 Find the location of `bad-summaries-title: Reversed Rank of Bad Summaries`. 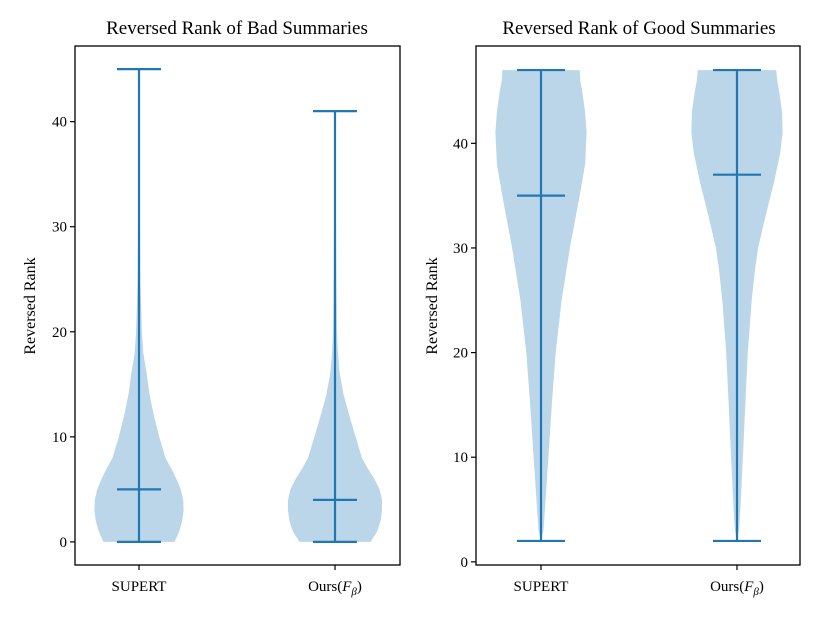

bad-summaries-title: Reversed Rank of Bad Summaries is located at coordinates (237, 28).